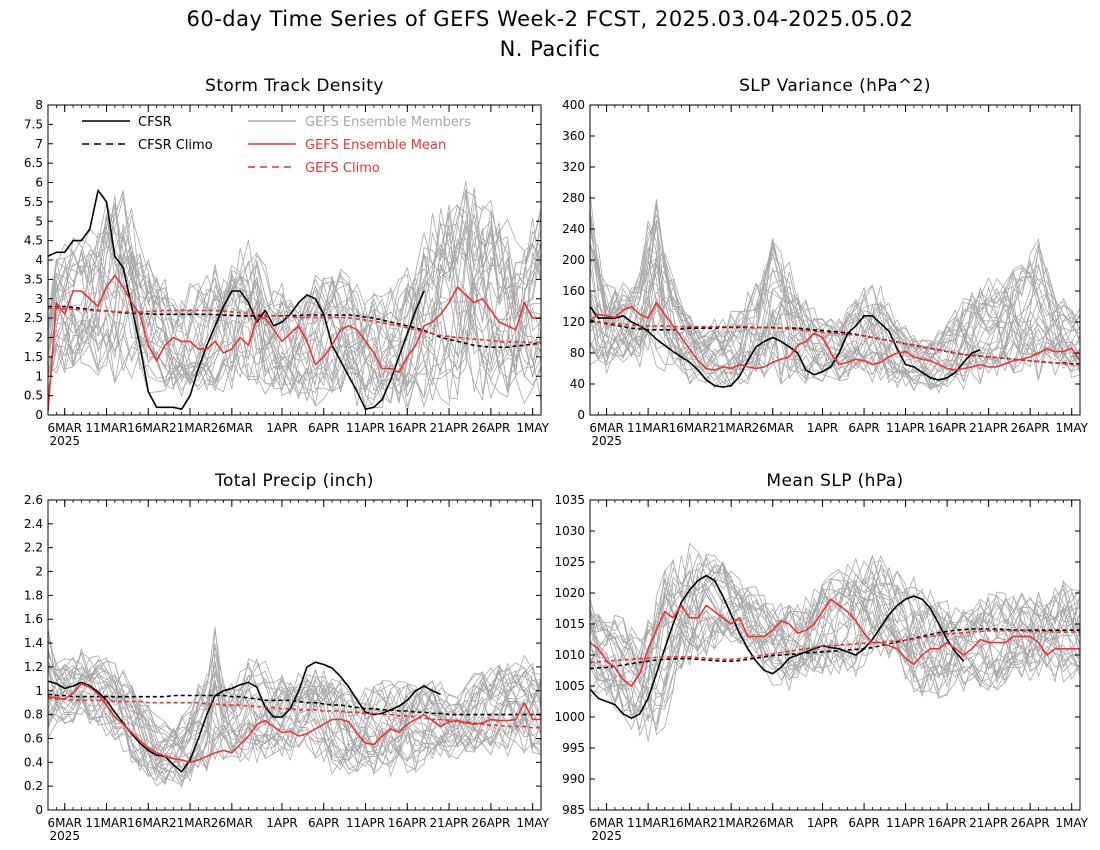 This screenshot has height=850, width=1100. Describe the element at coordinates (39, 105) in the screenshot. I see `y-tick-label: 8` at that location.